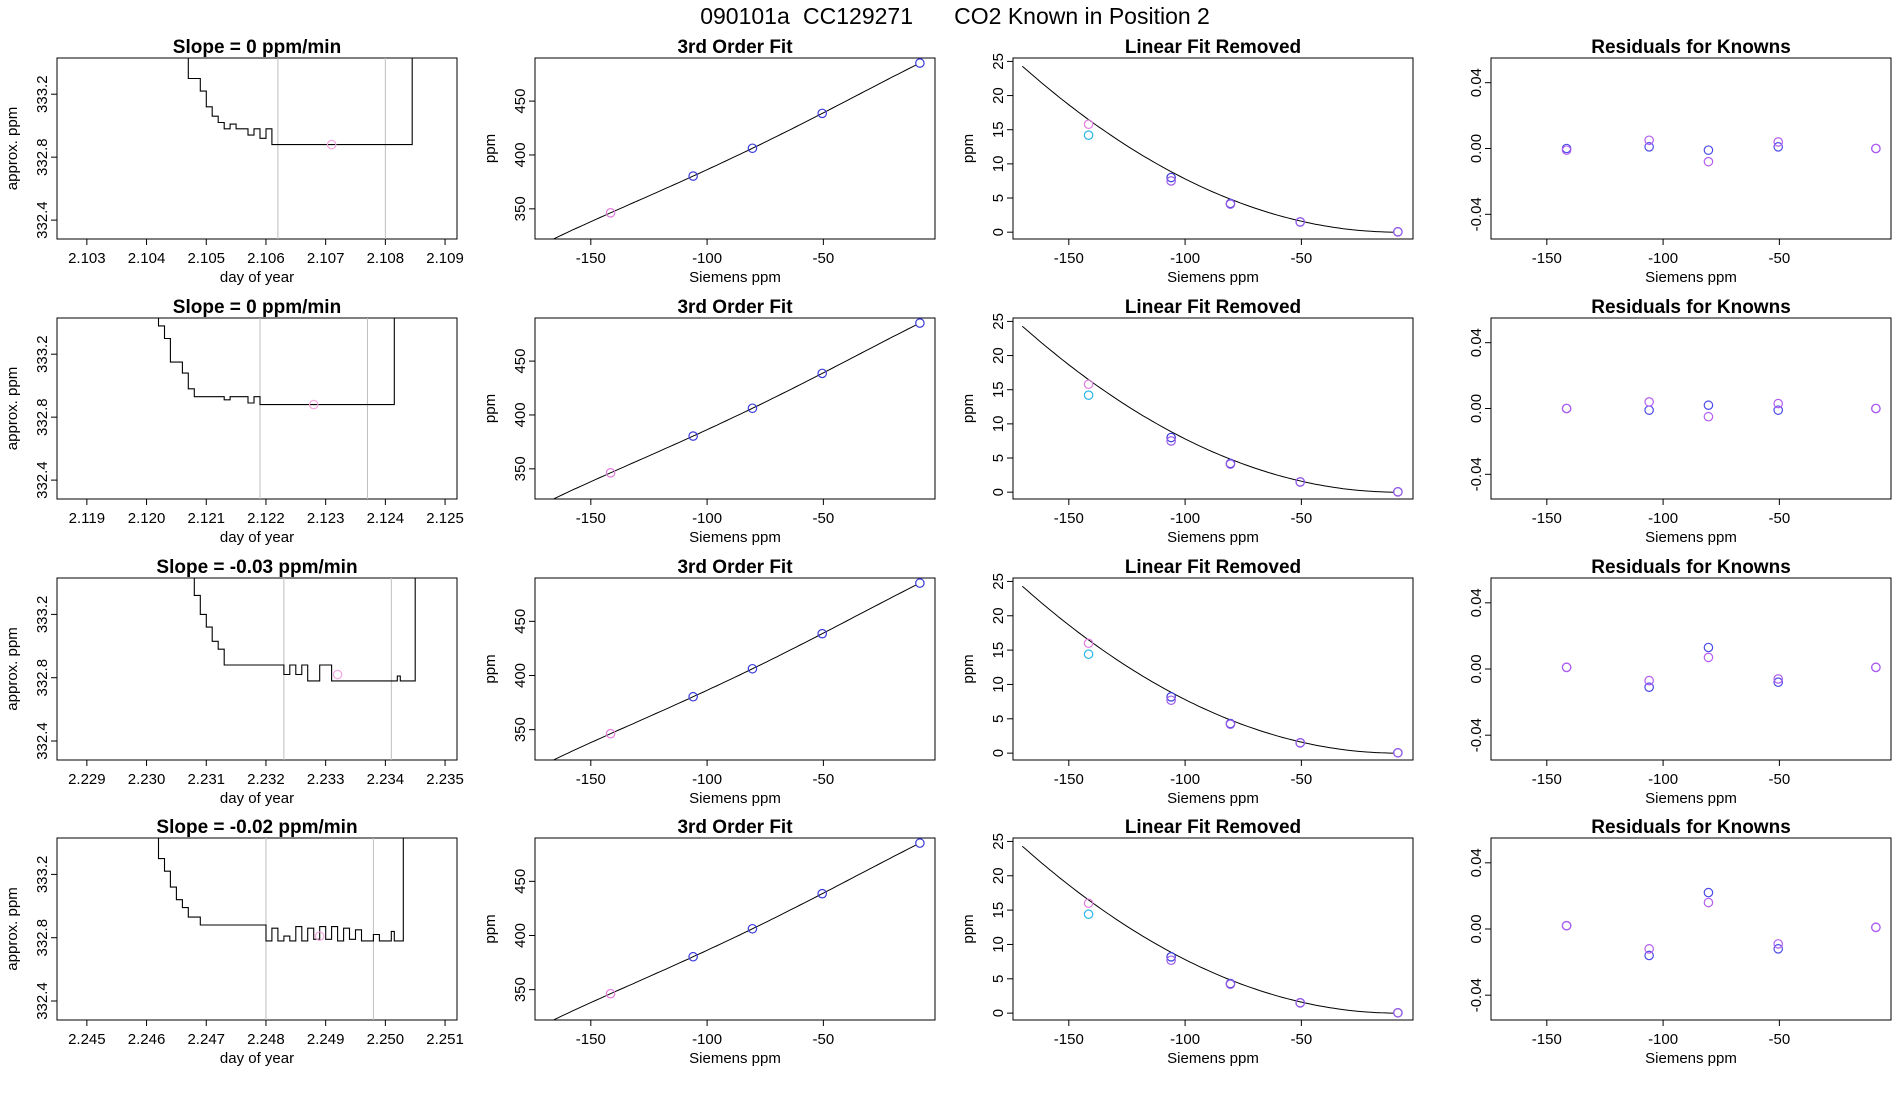 The width and height of the screenshot is (1900, 1100). Describe the element at coordinates (257, 307) in the screenshot. I see `panel-title: Slope = 0 ppm/min` at that location.